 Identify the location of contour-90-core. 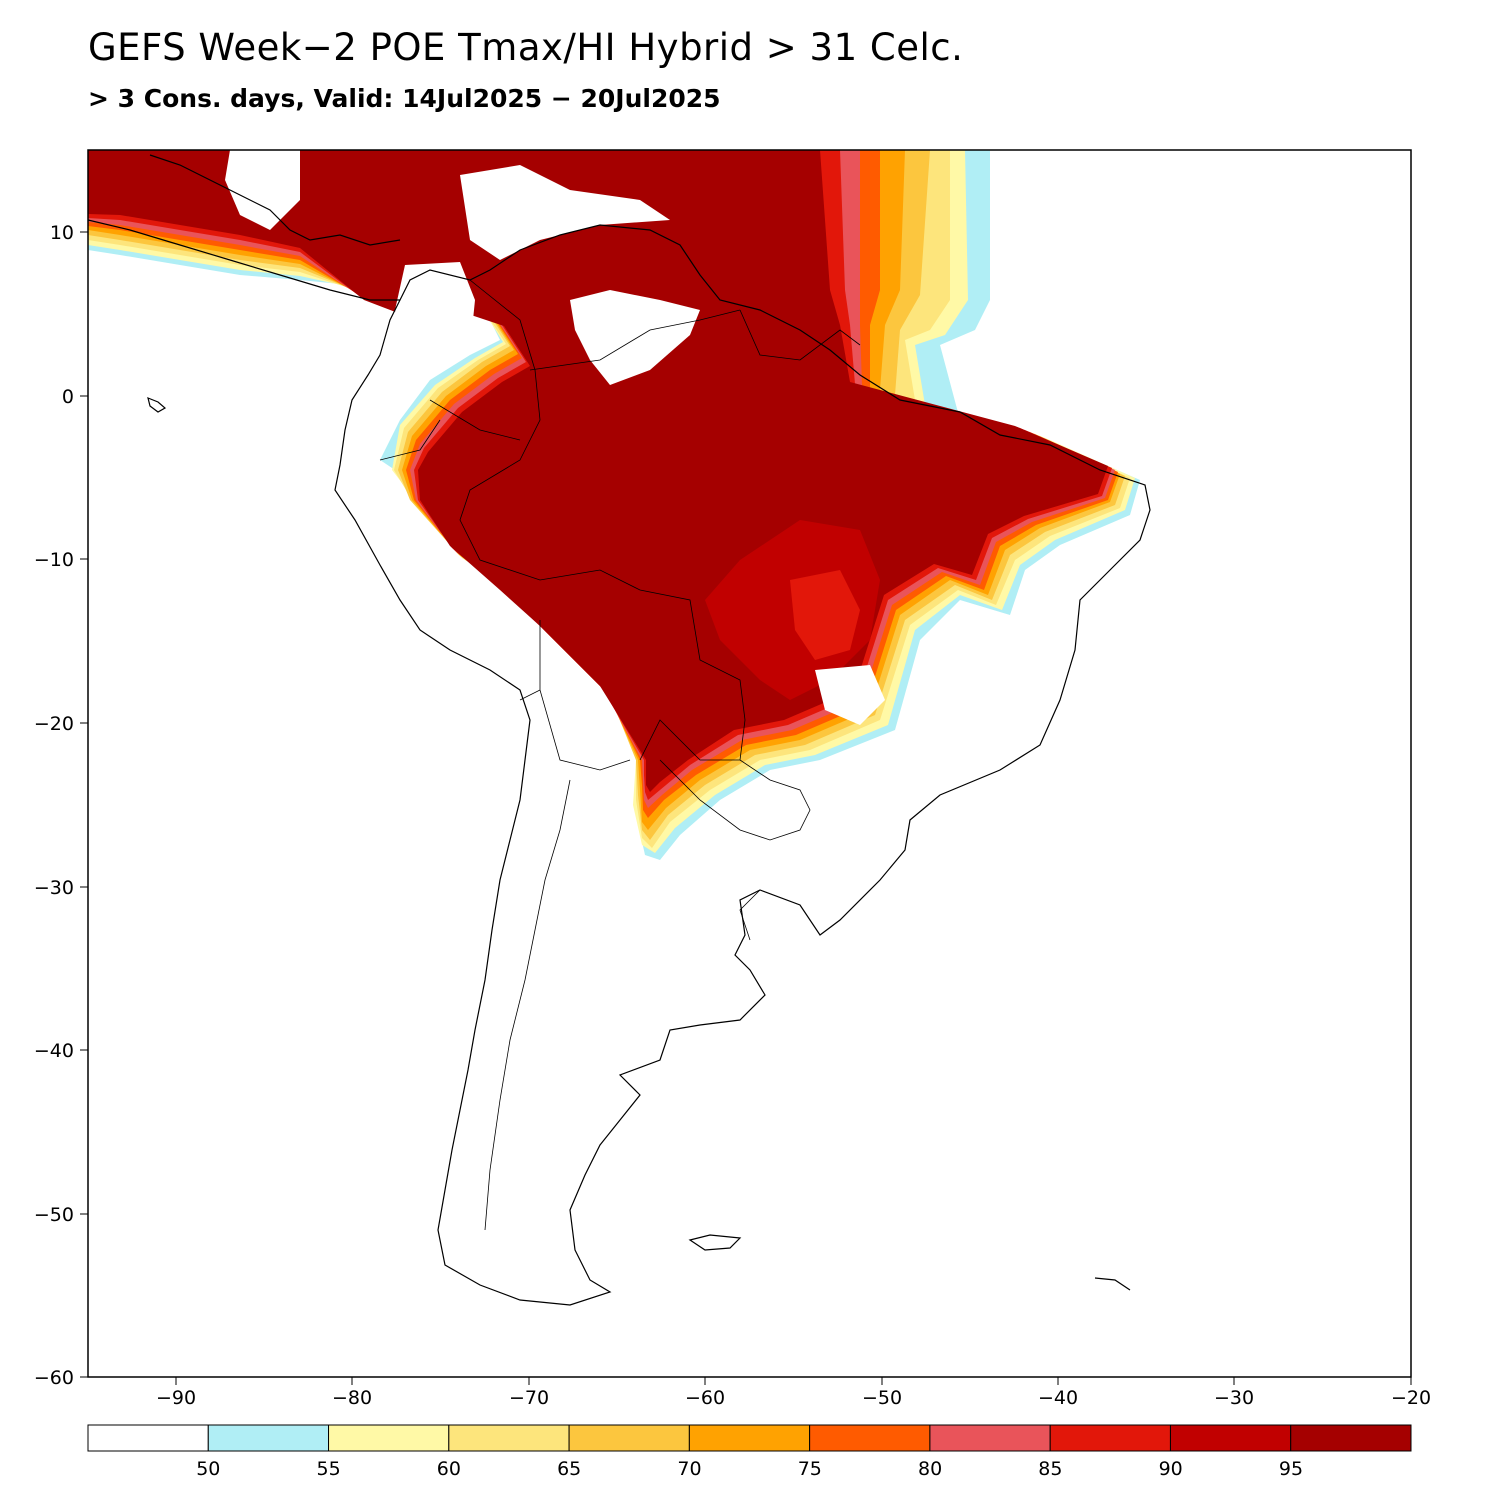
(825, 615).